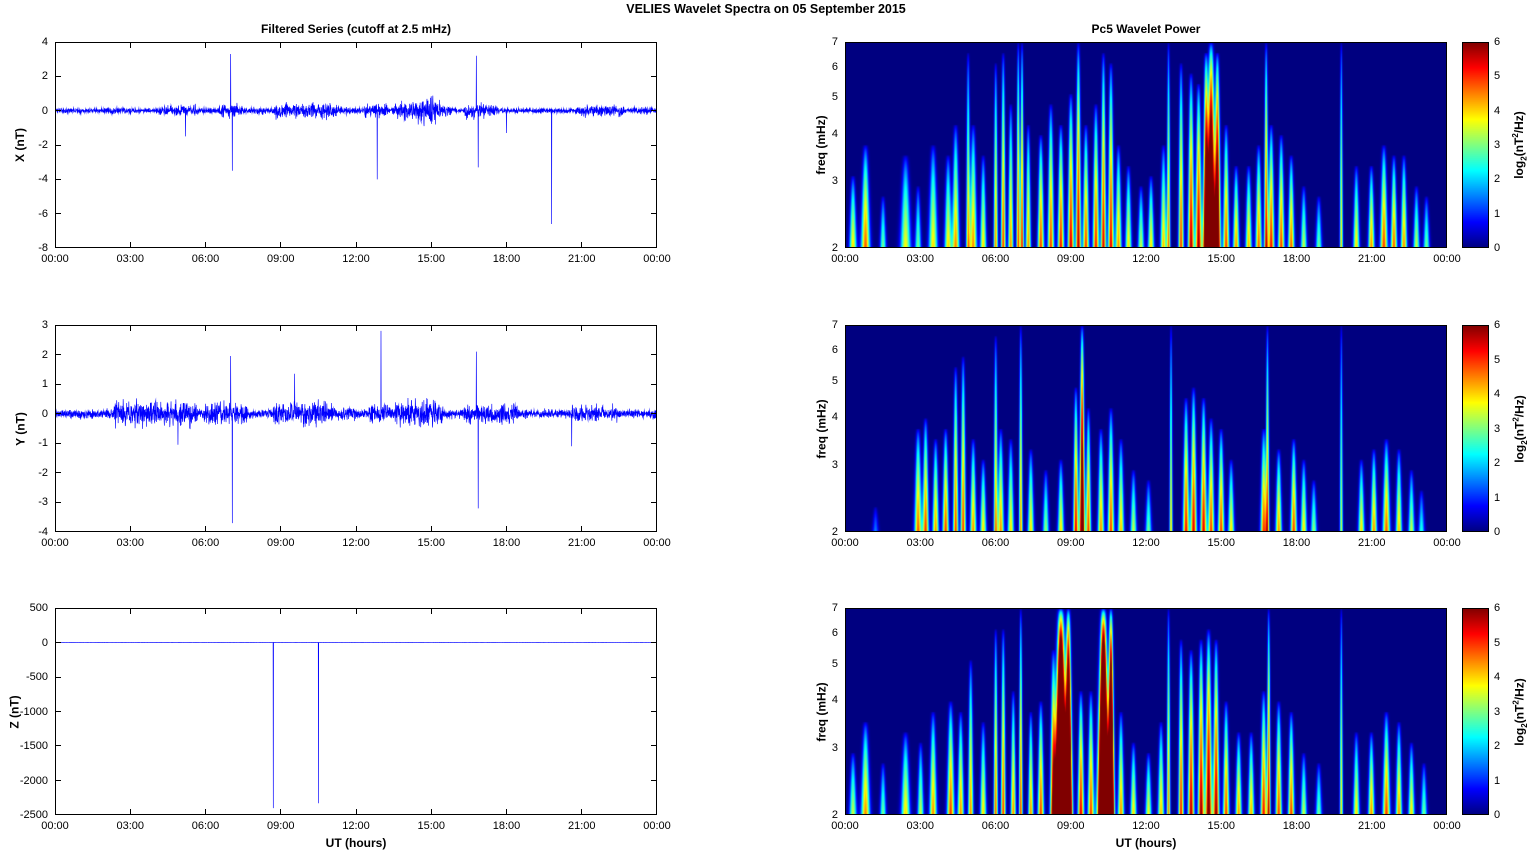 This screenshot has height=851, width=1532. Describe the element at coordinates (356, 843) in the screenshot. I see `x-axis-label-left: UT (hours)` at that location.